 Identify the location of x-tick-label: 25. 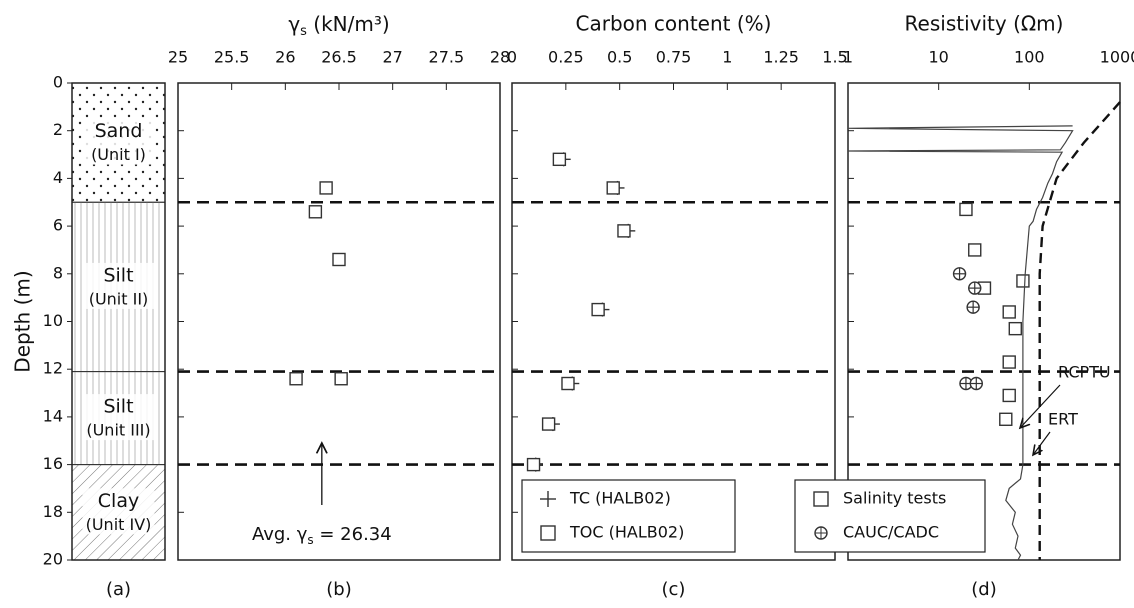
(178, 57).